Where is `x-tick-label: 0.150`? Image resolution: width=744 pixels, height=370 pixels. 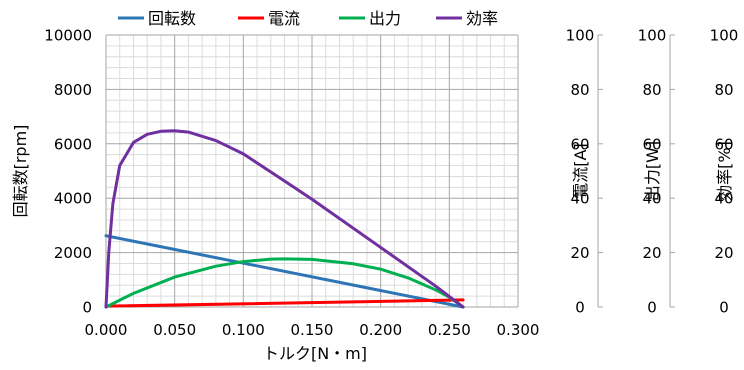
x-tick-label: 0.150 is located at coordinates (312, 330).